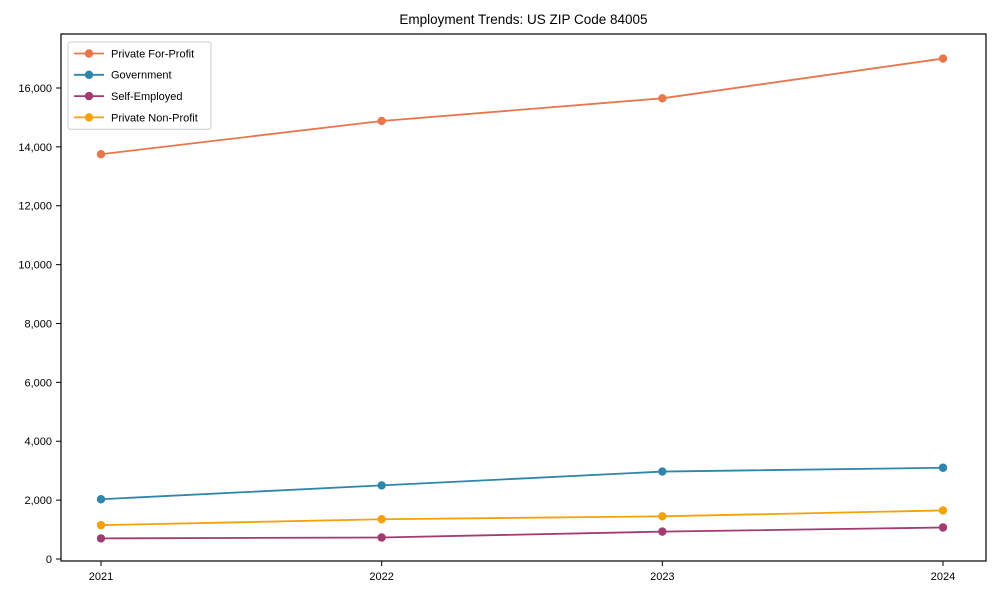 The image size is (1000, 600). I want to click on series-line-self-employed, so click(522, 533).